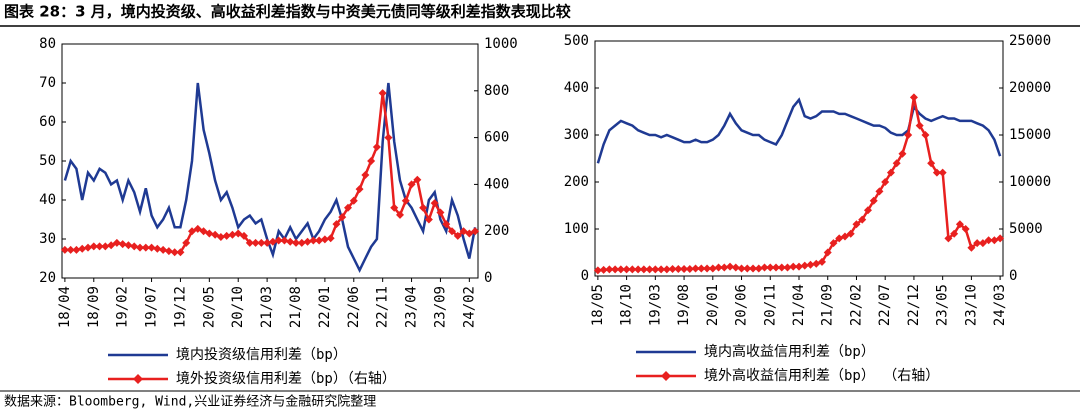  What do you see at coordinates (412, 307) in the screenshot?
I see `x-tick-label: 23/04` at bounding box center [412, 307].